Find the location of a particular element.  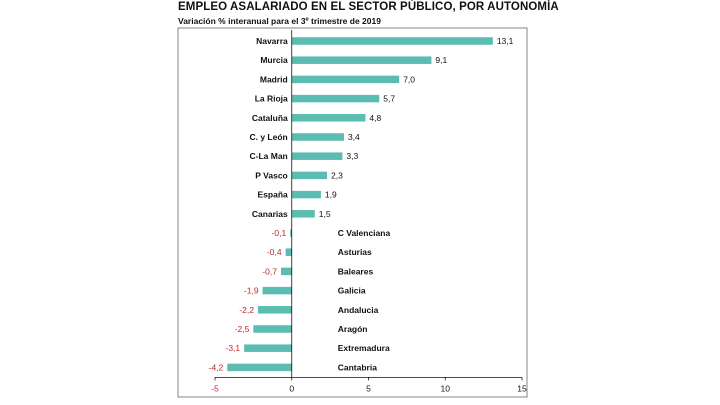

value-label-4: 4,8 is located at coordinates (375, 118).